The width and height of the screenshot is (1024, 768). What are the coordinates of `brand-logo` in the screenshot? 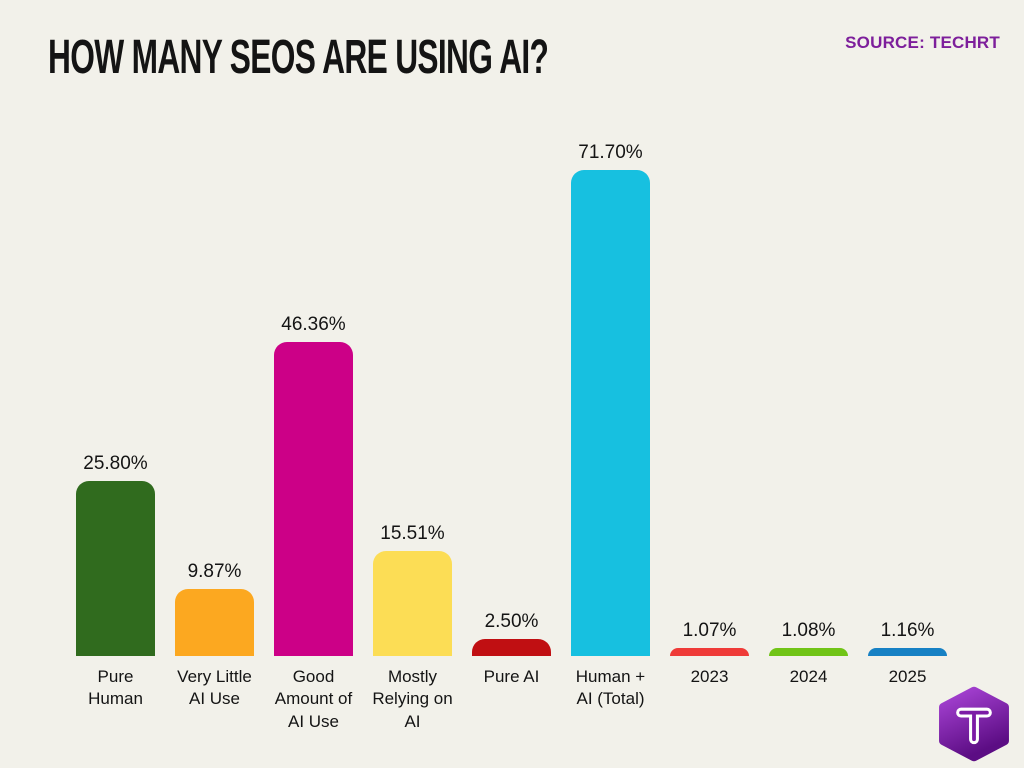 It's located at (974, 724).